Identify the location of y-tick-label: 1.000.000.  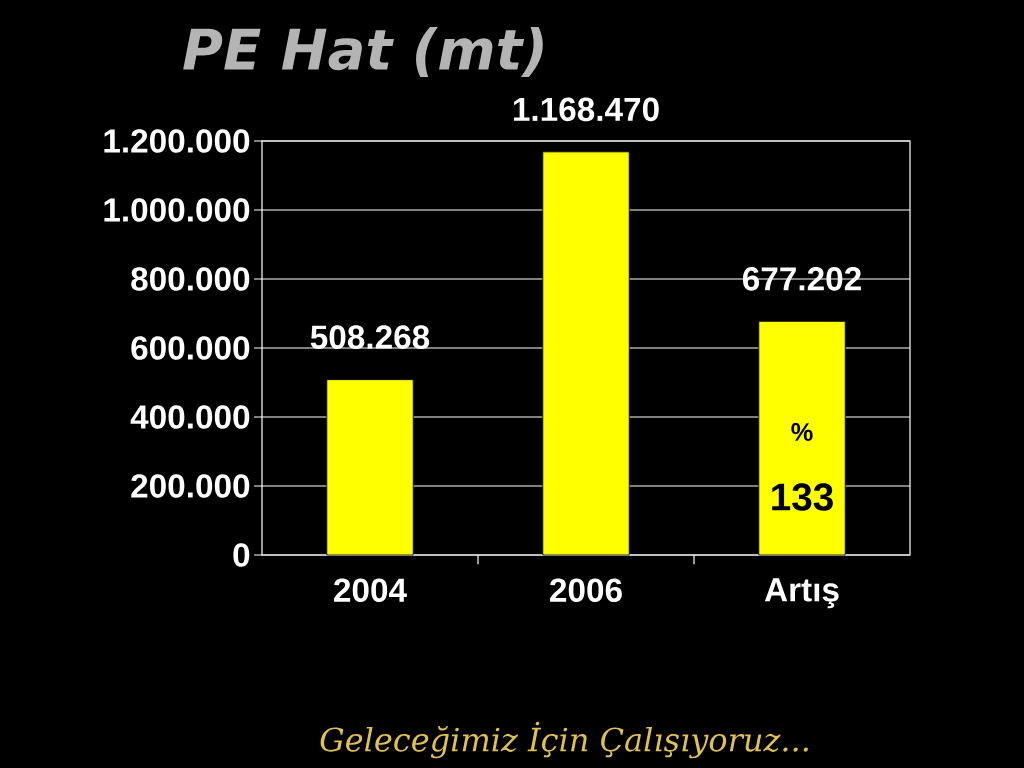
(177, 210).